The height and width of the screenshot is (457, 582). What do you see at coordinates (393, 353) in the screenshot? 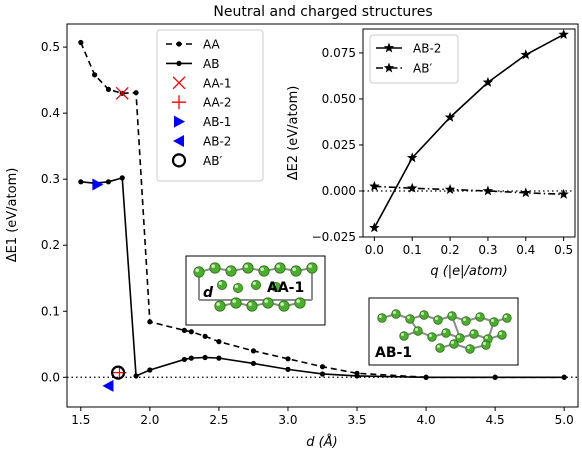
I see `structure-ab1-label: AB-1` at bounding box center [393, 353].